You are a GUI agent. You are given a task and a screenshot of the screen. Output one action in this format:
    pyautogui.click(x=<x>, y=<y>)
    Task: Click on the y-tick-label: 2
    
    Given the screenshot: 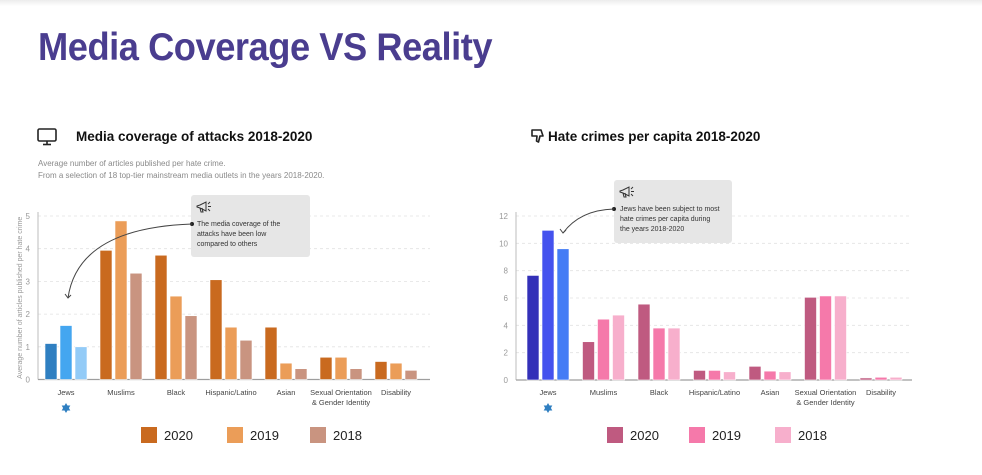 What is the action you would take?
    pyautogui.click(x=506, y=353)
    